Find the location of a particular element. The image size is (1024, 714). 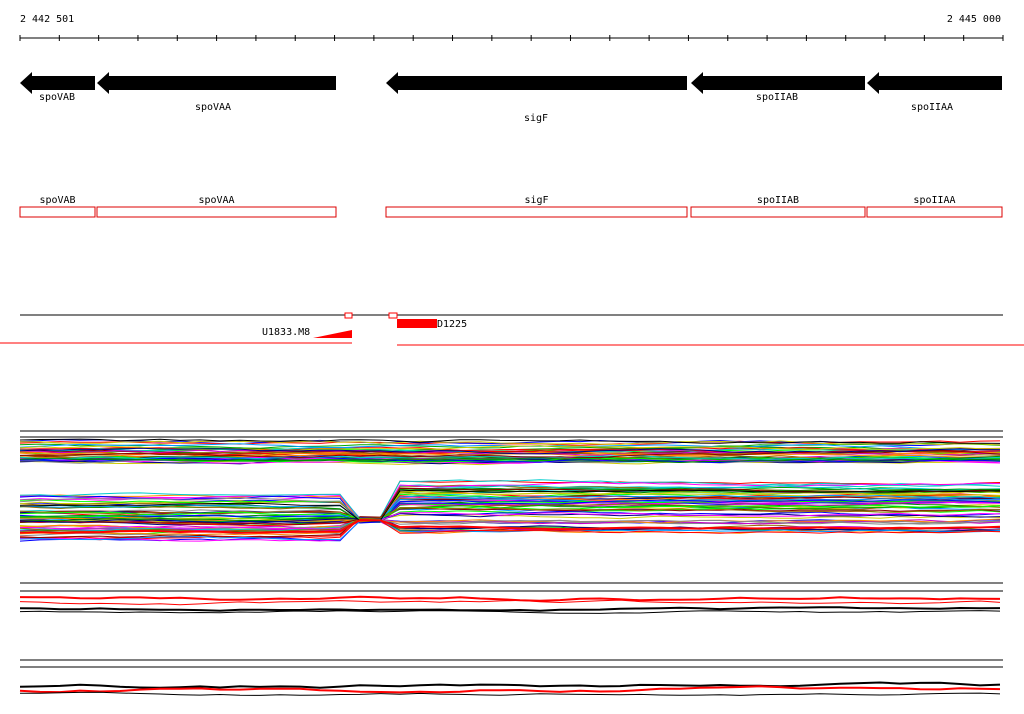

ruler-end: 2 445 000 is located at coordinates (974, 19).